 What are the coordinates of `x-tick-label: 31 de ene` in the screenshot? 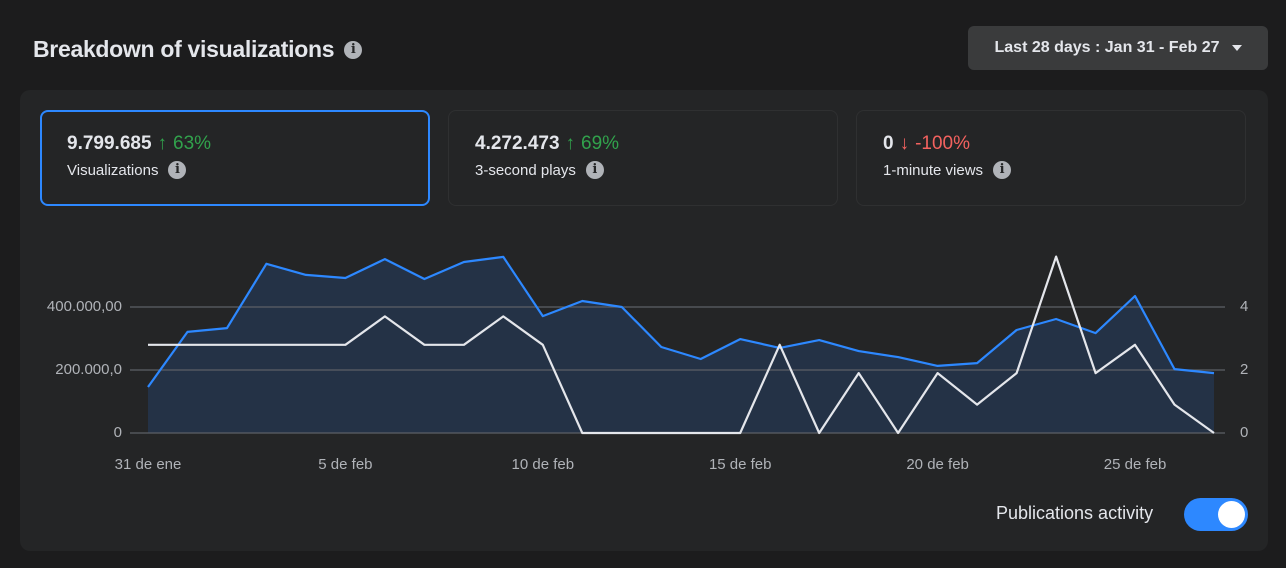 It's located at (148, 464).